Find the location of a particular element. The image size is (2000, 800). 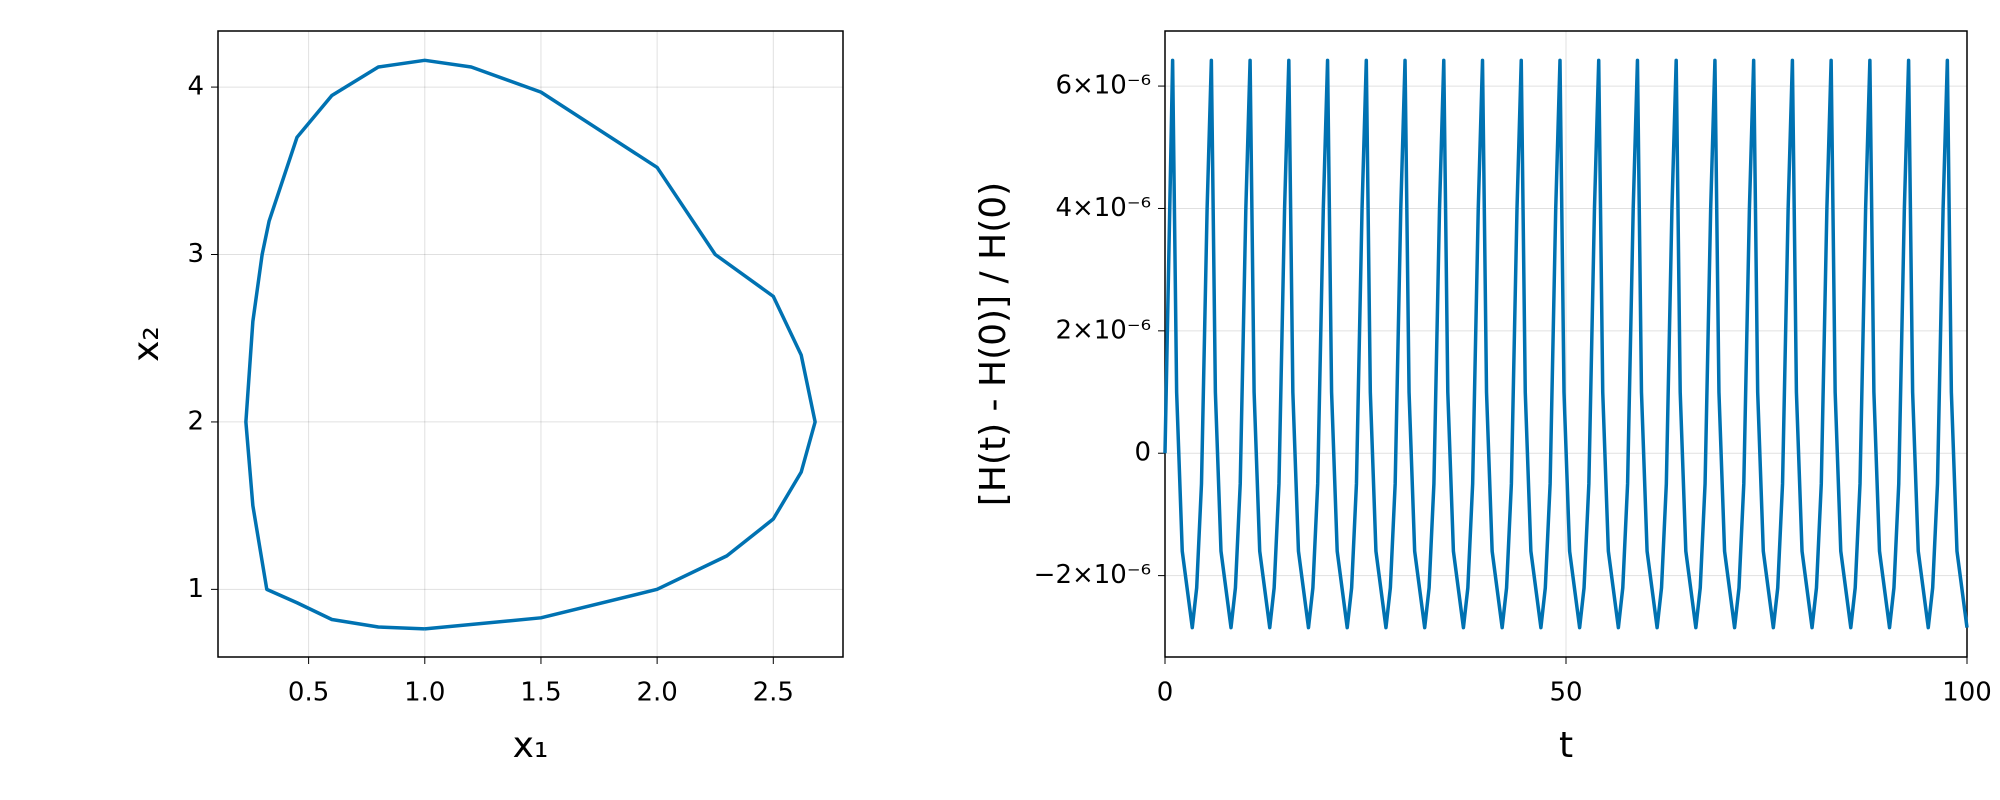

x-tick-label: 0.5 is located at coordinates (308, 693).